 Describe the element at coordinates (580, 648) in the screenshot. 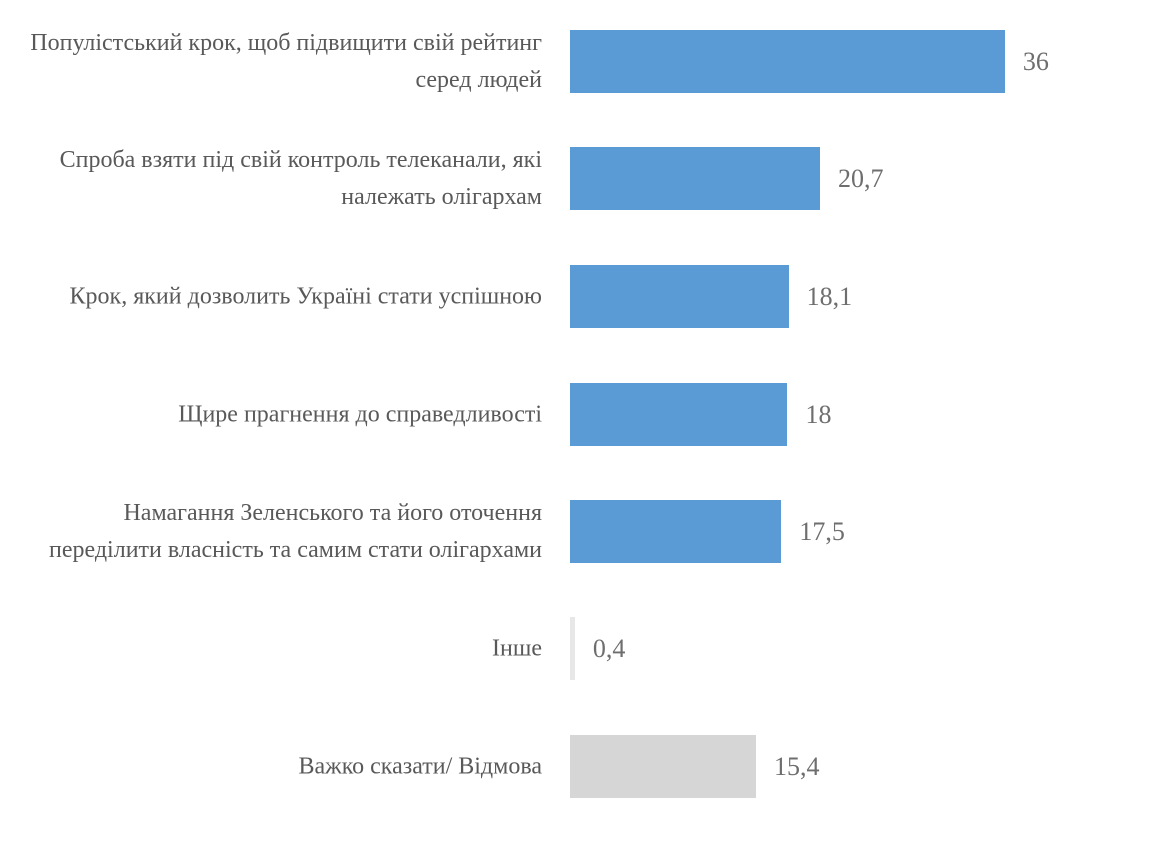

I see `bar-row: Інше 0,4` at that location.